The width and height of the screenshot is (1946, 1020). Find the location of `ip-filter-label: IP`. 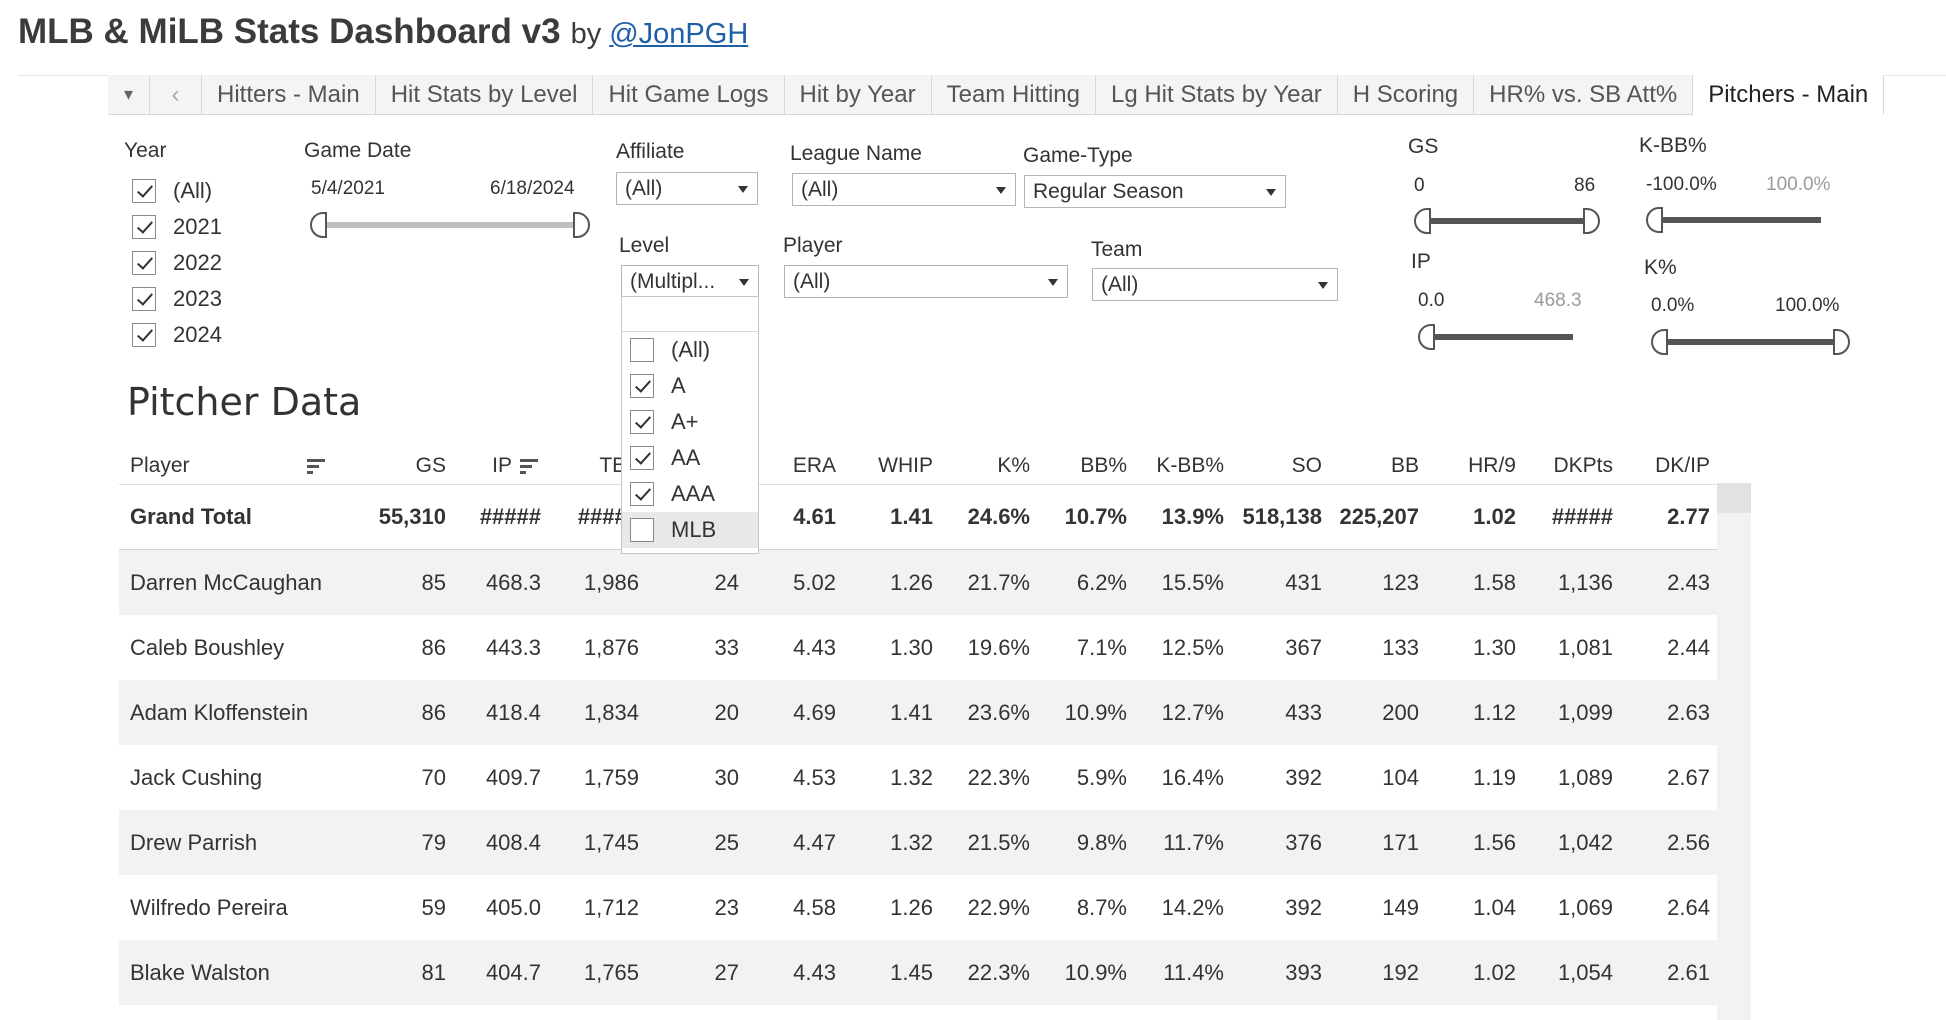

ip-filter-label: IP is located at coordinates (1421, 261).